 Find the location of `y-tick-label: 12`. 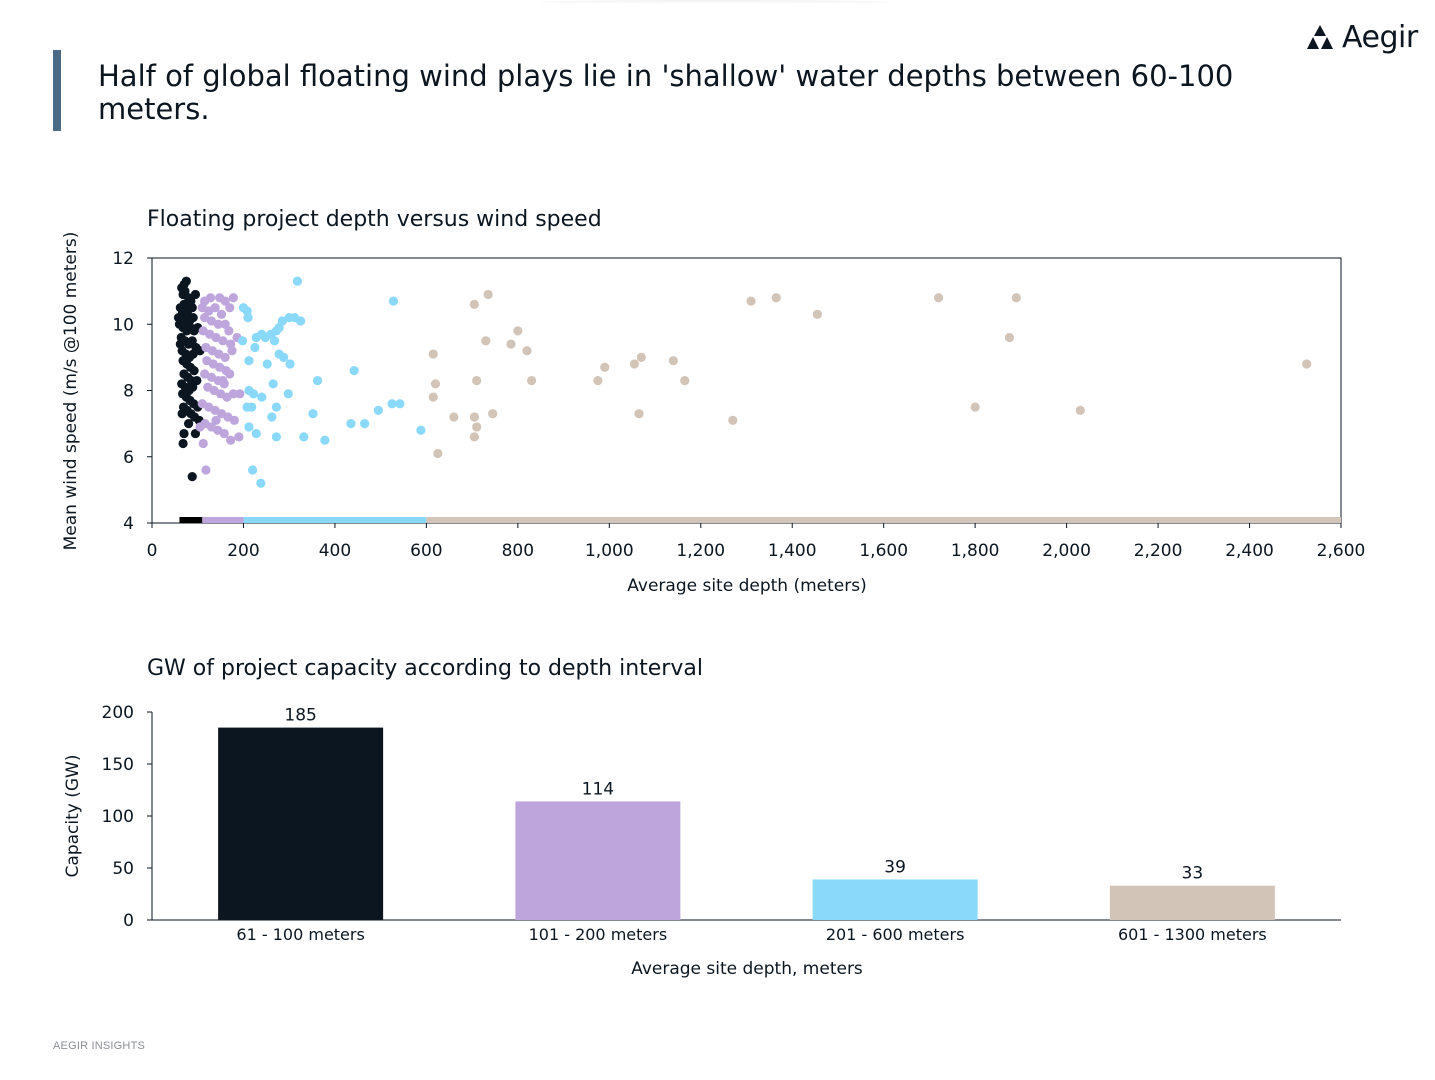

y-tick-label: 12 is located at coordinates (123, 259).